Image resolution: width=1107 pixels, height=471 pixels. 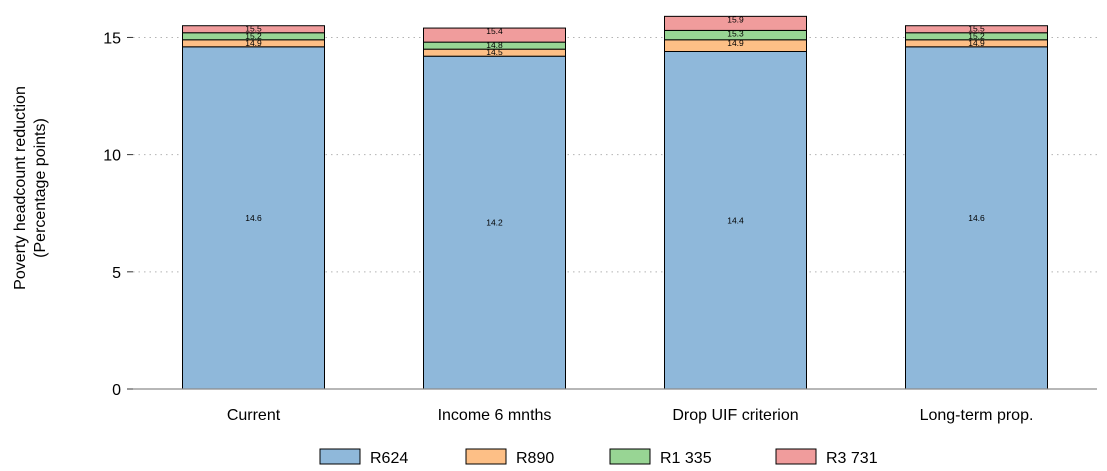 What do you see at coordinates (598, 457) in the screenshot?
I see `legend: R624 R890 R1 335 R3 731` at bounding box center [598, 457].